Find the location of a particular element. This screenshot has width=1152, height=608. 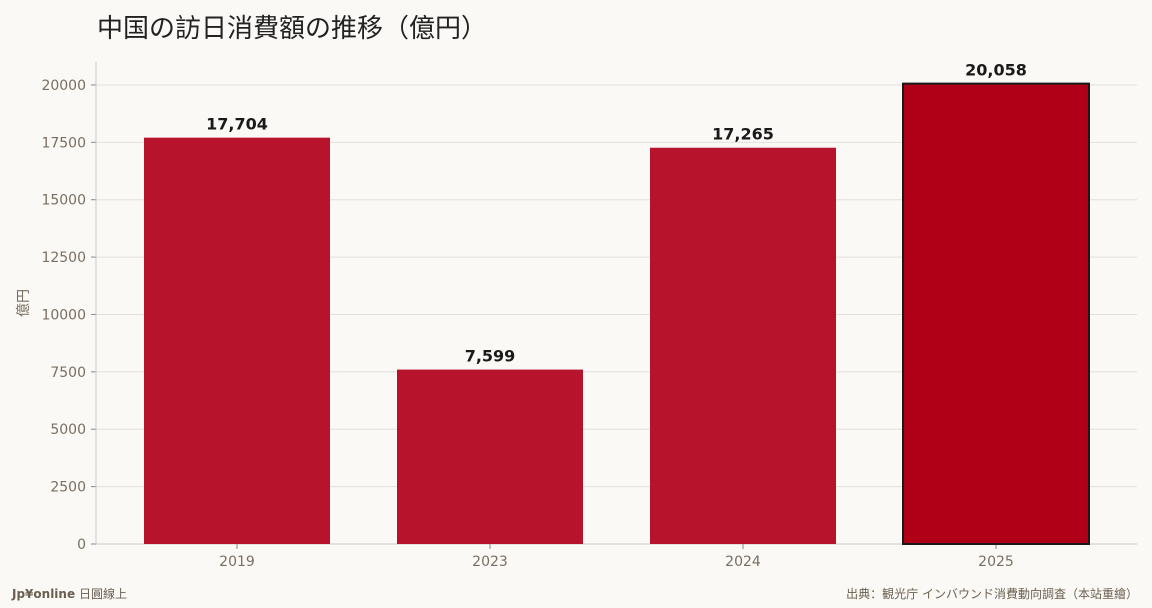

x-tick-label: 2023 is located at coordinates (490, 562).